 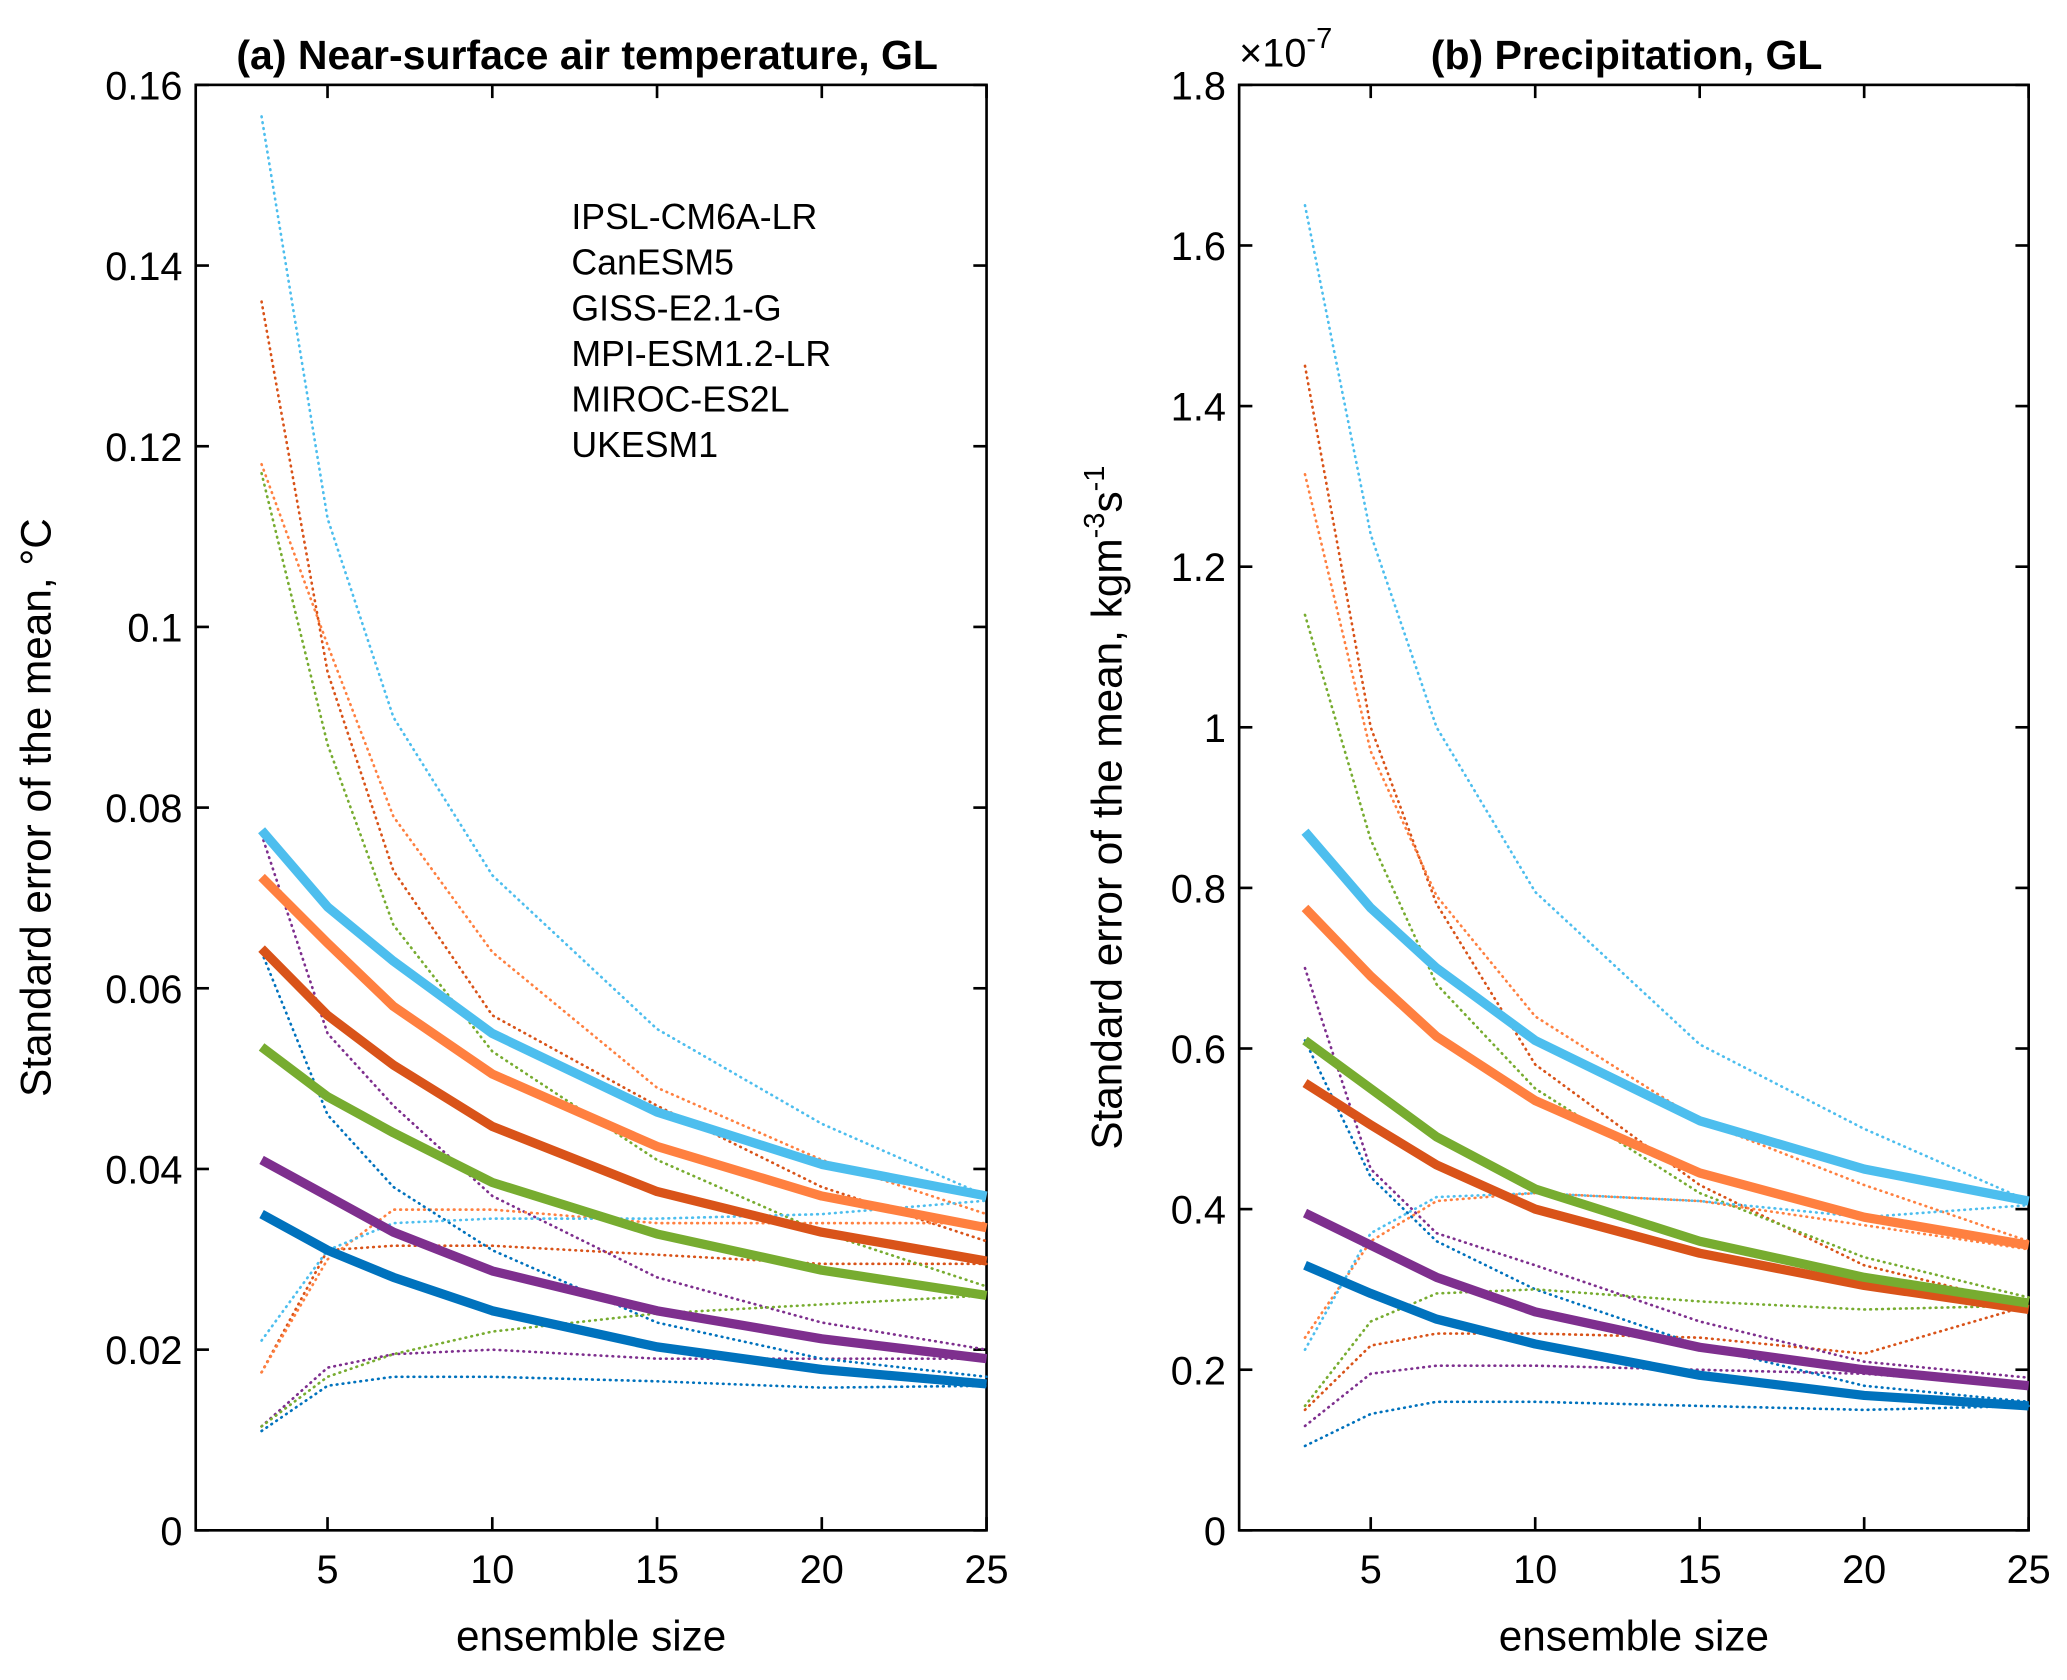 I want to click on legend-entry: CanESM5, so click(x=652, y=263).